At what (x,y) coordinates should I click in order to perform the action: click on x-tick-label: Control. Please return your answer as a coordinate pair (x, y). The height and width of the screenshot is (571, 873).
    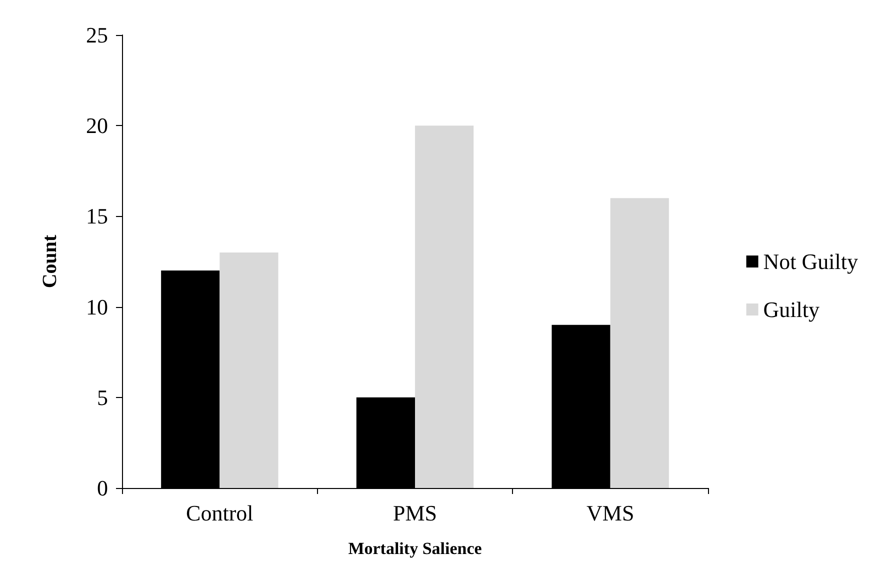
    Looking at the image, I should click on (220, 513).